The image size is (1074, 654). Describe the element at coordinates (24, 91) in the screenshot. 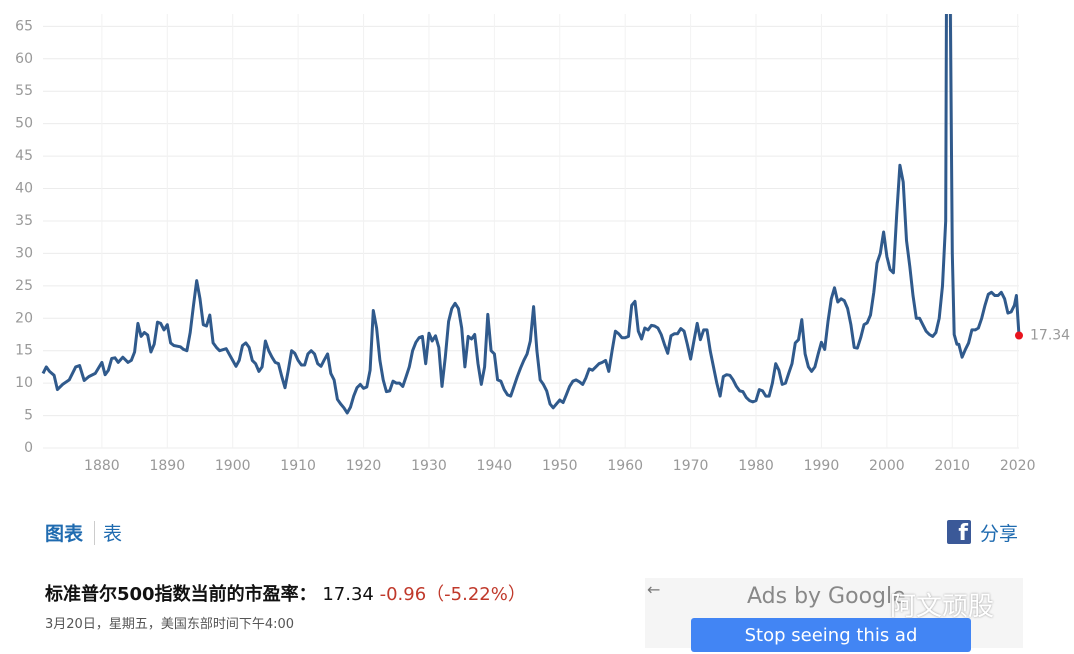

I see `y-tick-label: 55` at that location.